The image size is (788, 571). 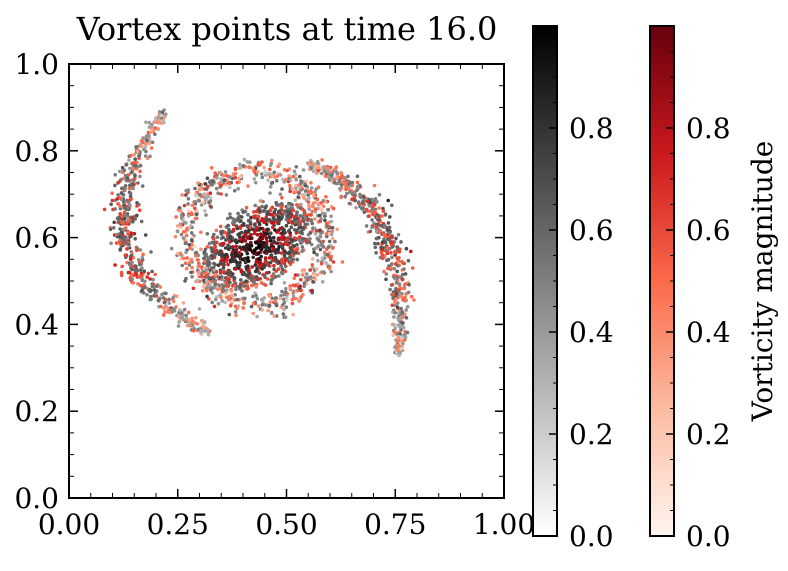 What do you see at coordinates (36, 151) in the screenshot?
I see `y-tick-label: 0.8` at bounding box center [36, 151].